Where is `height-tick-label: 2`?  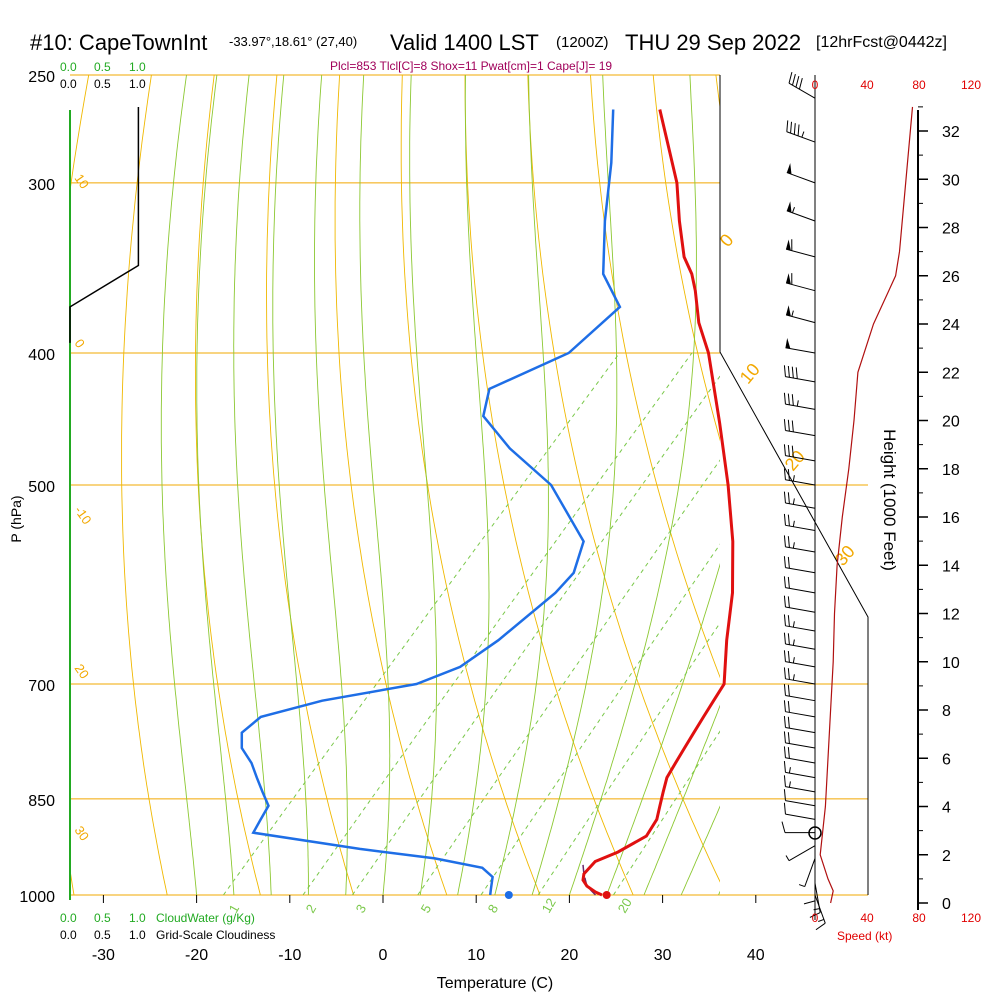 height-tick-label: 2 is located at coordinates (946, 856).